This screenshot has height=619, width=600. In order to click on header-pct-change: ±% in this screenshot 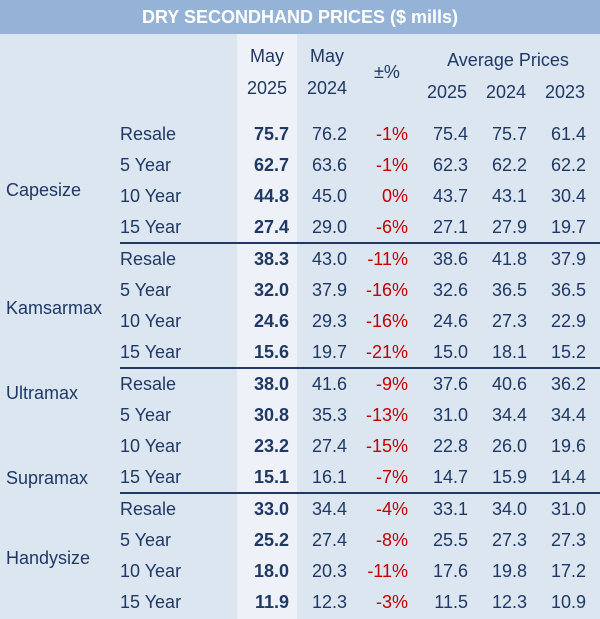, I will do `click(387, 72)`.